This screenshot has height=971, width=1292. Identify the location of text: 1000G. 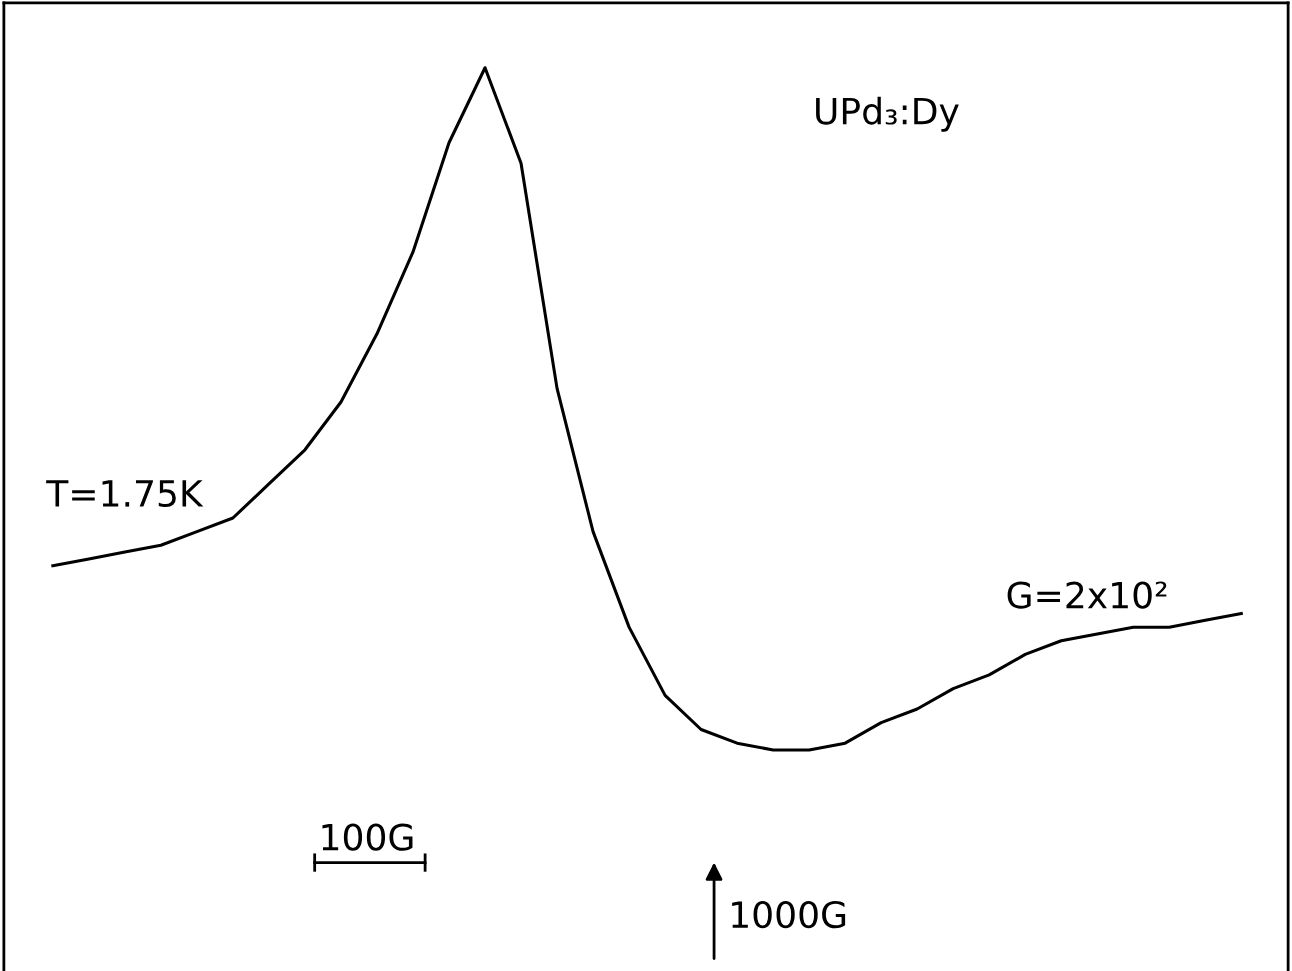
(789, 914).